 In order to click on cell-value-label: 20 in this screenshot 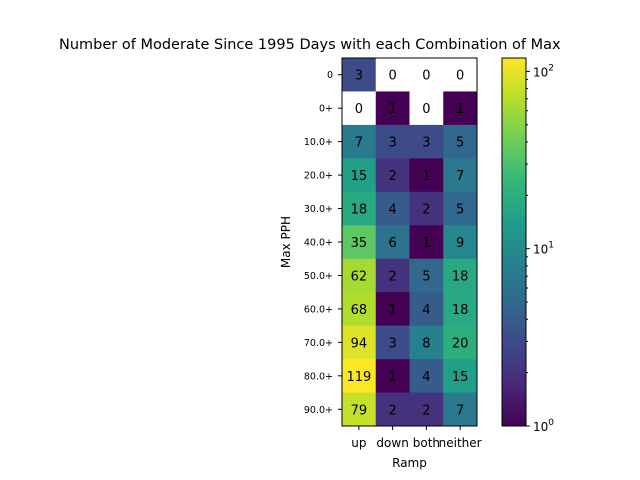, I will do `click(460, 343)`.